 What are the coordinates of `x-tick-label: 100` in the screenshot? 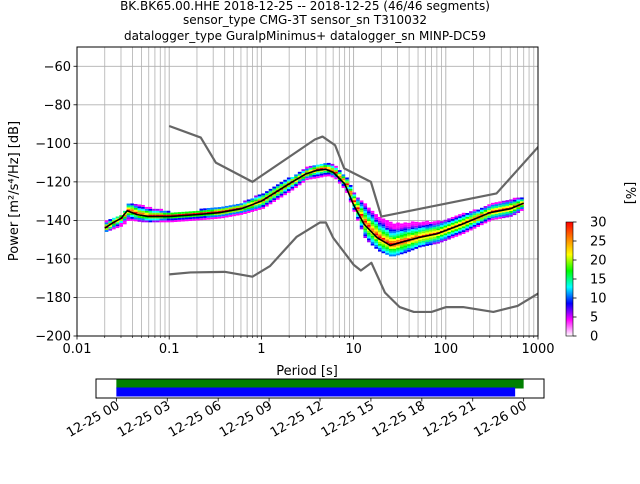 It's located at (445, 349).